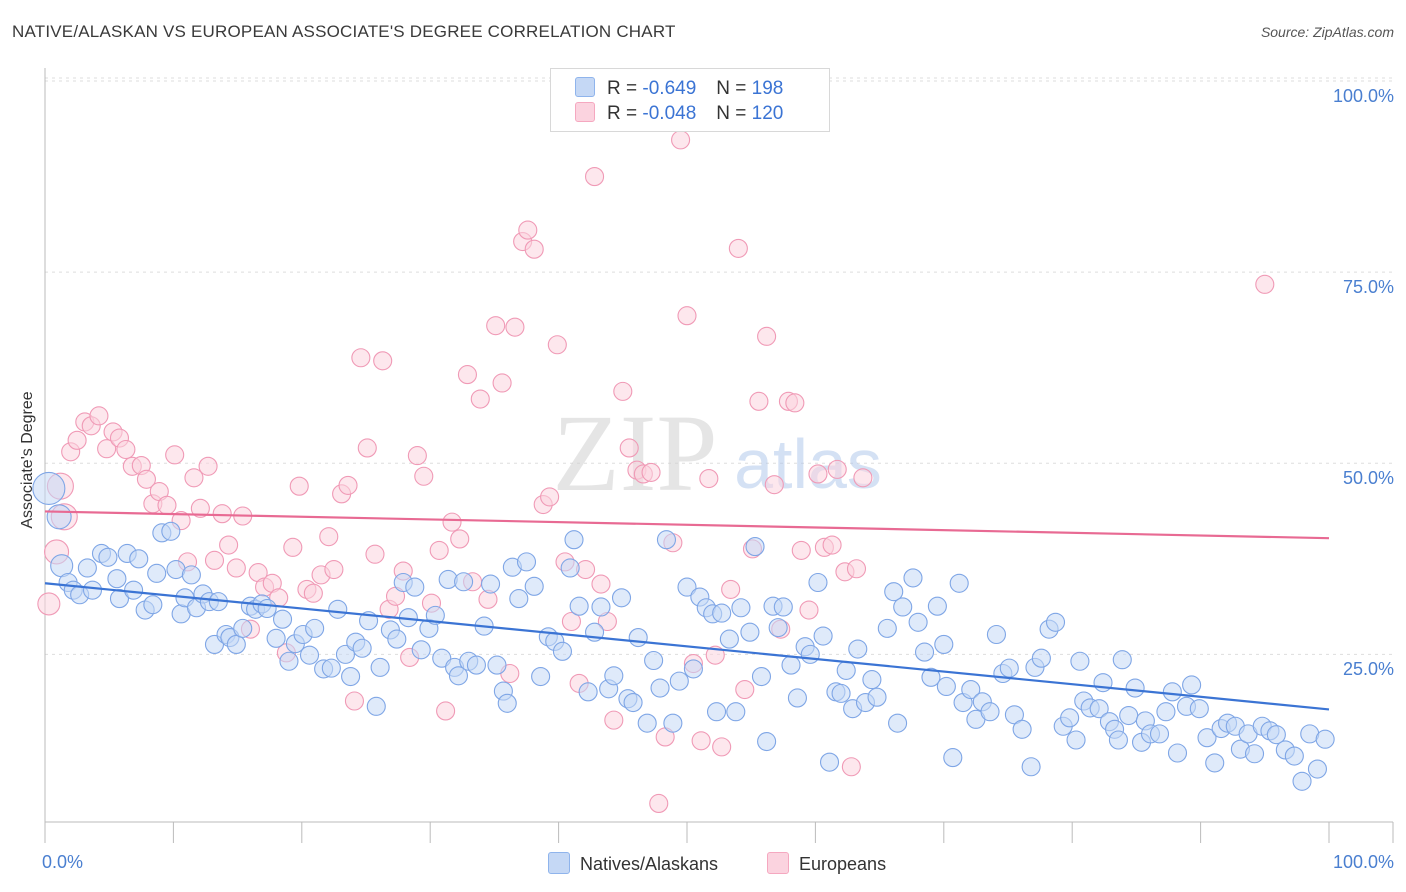 This screenshot has width=1406, height=892. Describe the element at coordinates (633, 863) in the screenshot. I see `bottom-legend-natives: Natives/Alaskans` at that location.